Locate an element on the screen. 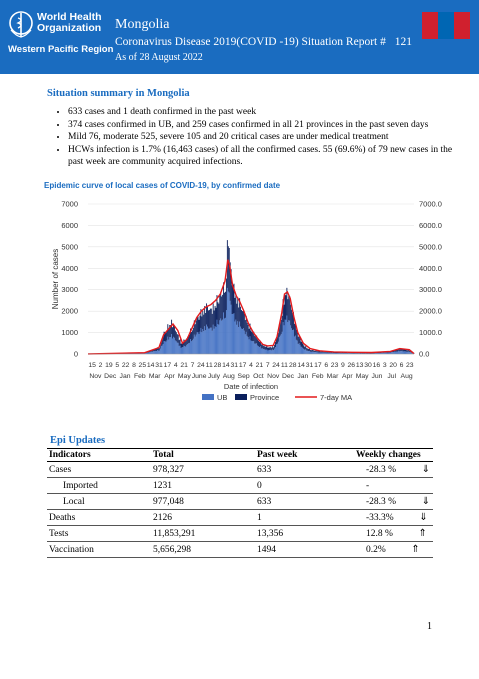 Image resolution: width=479 pixels, height=679 pixels. x-day-tick-label: 14 is located at coordinates (151, 365).